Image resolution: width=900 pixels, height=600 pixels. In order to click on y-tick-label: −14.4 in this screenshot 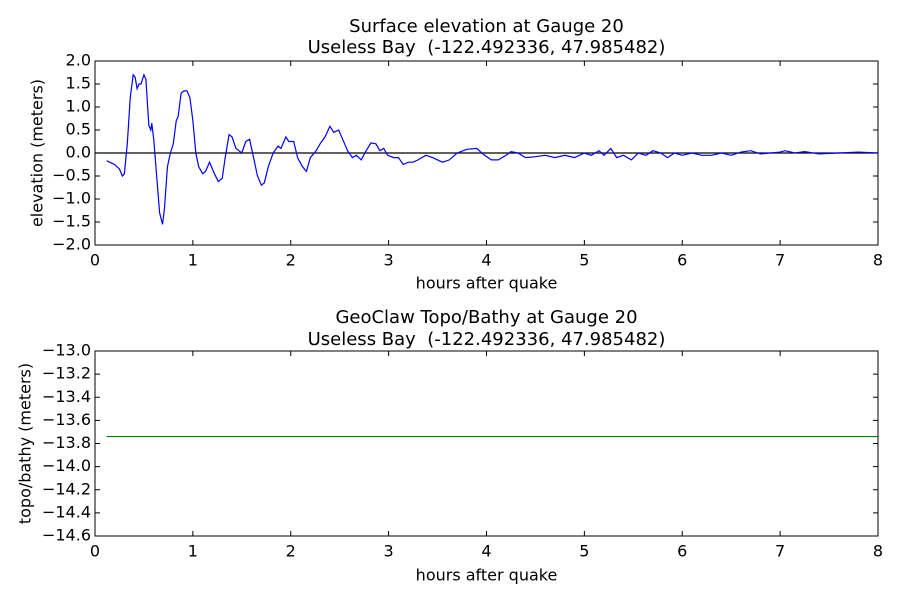, I will do `click(66, 511)`.